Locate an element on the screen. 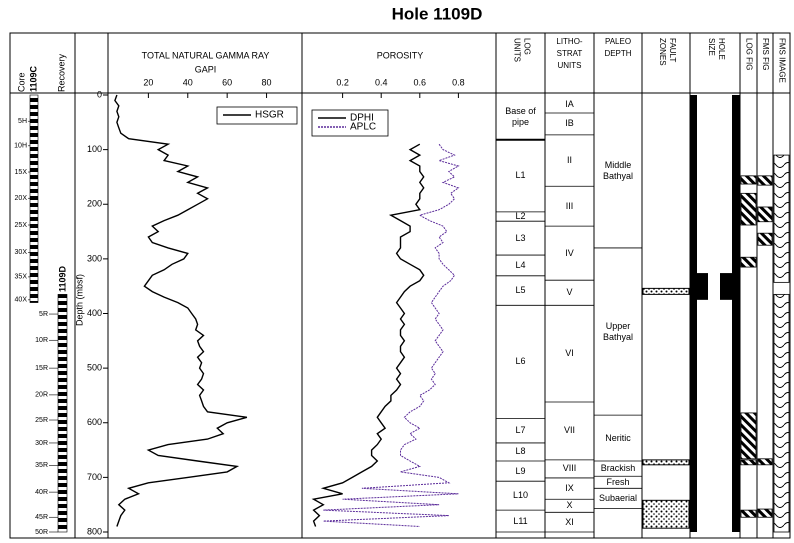  core-label: 45R is located at coordinates (41, 517).